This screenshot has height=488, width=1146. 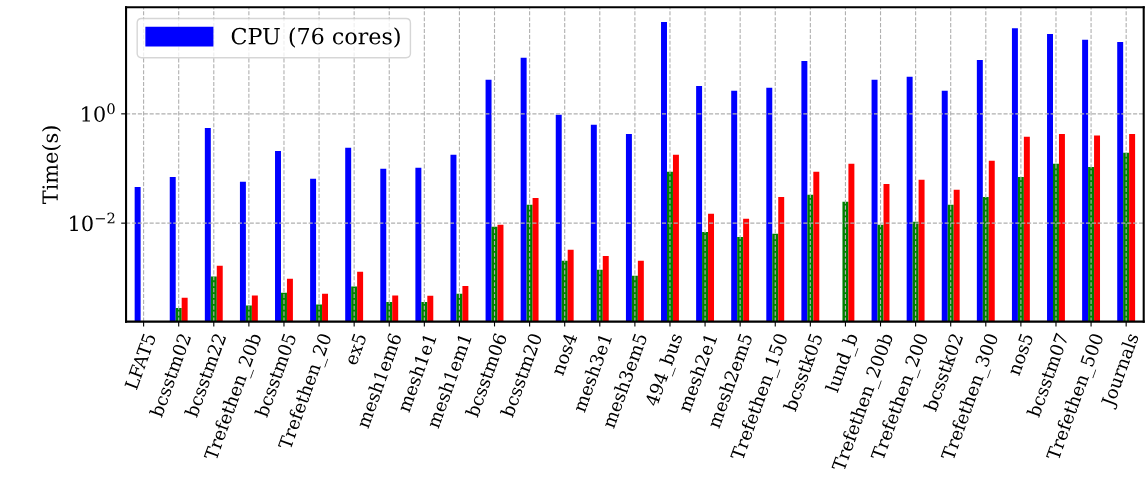 I want to click on y-axis-title: Time(s), so click(x=51, y=165).